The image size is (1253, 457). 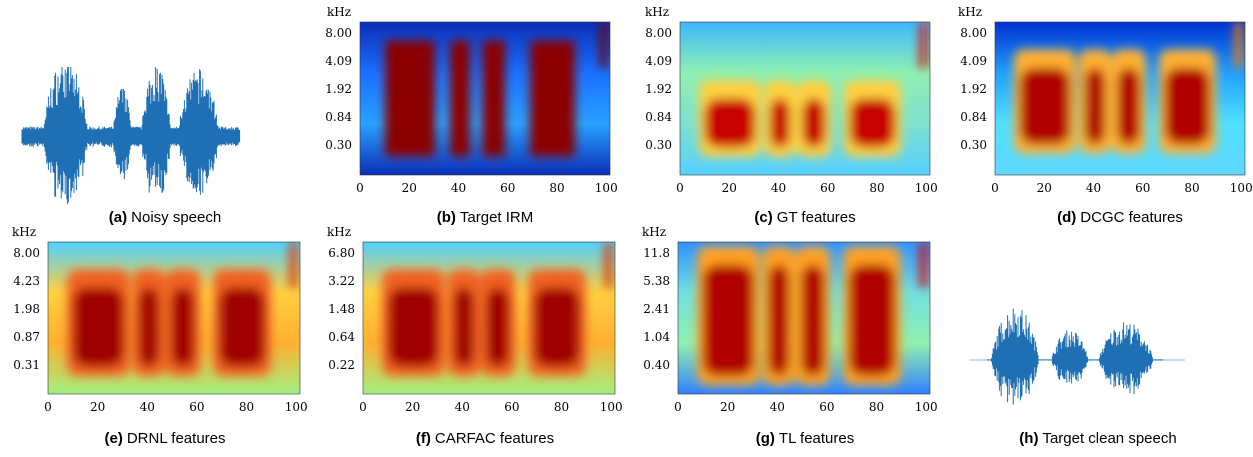 What do you see at coordinates (804, 217) in the screenshot?
I see `caption: (c) GT features` at bounding box center [804, 217].